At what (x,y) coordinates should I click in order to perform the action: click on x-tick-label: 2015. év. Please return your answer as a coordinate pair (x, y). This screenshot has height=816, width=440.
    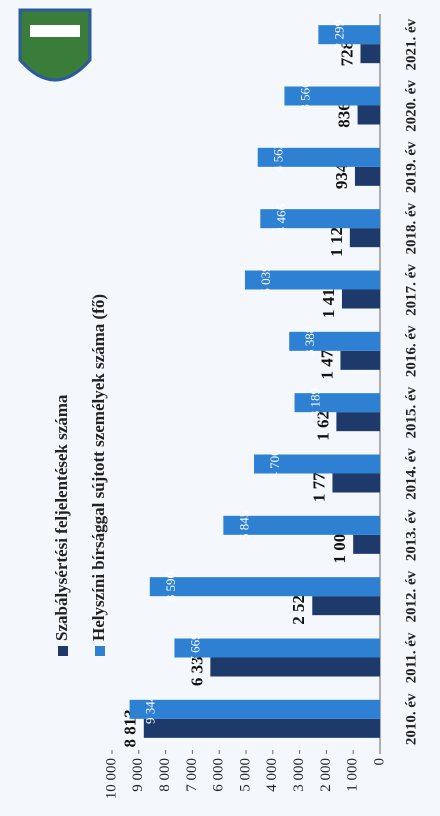
    Looking at the image, I should click on (411, 412).